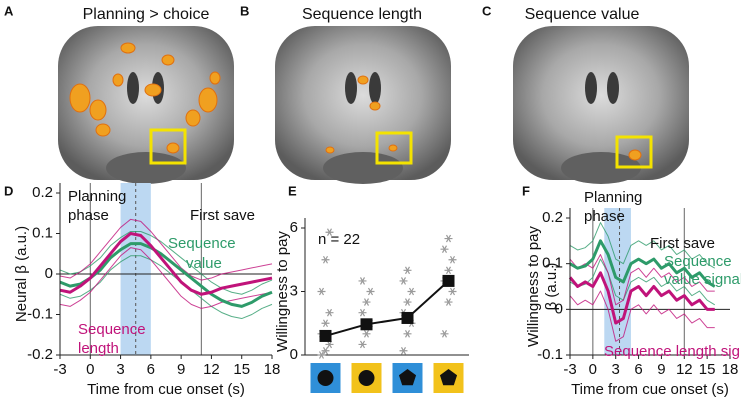  I want to click on y-tick-label: 6, so click(294, 227).